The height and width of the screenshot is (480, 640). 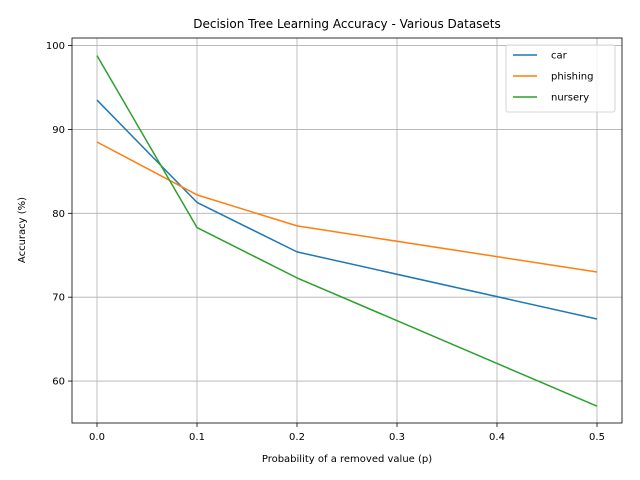 I want to click on x-axis-ticks: 0.0 0.1 0.2 0.3 0.4 0.5, so click(x=347, y=433).